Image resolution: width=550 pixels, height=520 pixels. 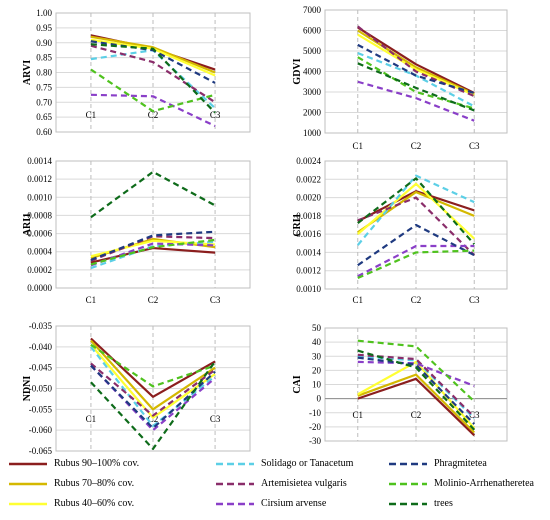 What do you see at coordinates (308, 161) in the screenshot?
I see `y-tick-label: 0.0024` at bounding box center [308, 161].